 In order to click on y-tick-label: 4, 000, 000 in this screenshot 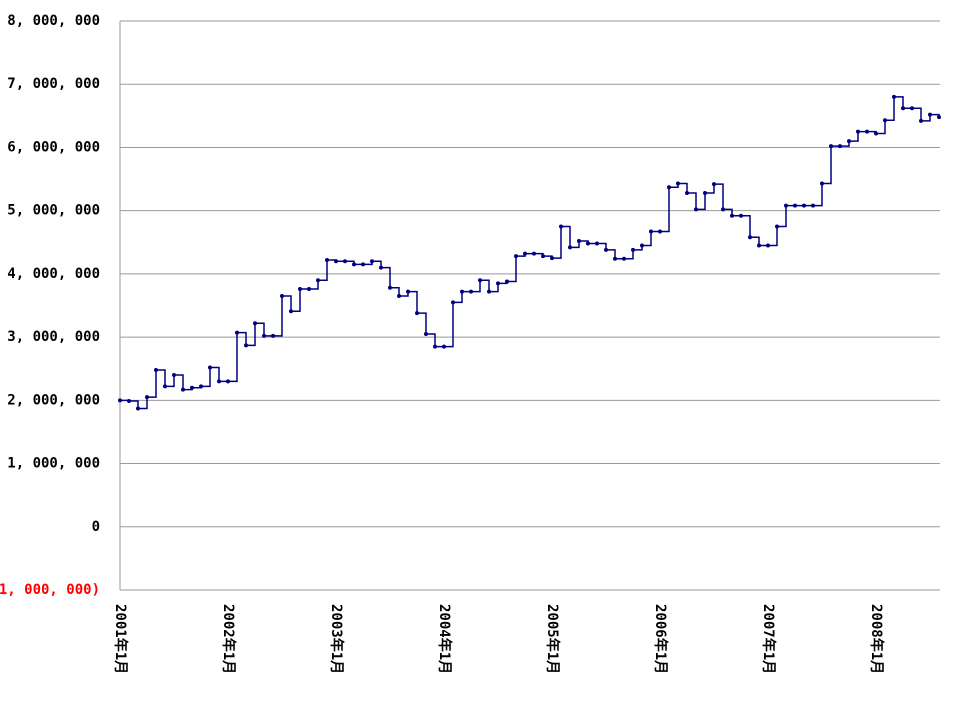, I will do `click(53, 274)`.